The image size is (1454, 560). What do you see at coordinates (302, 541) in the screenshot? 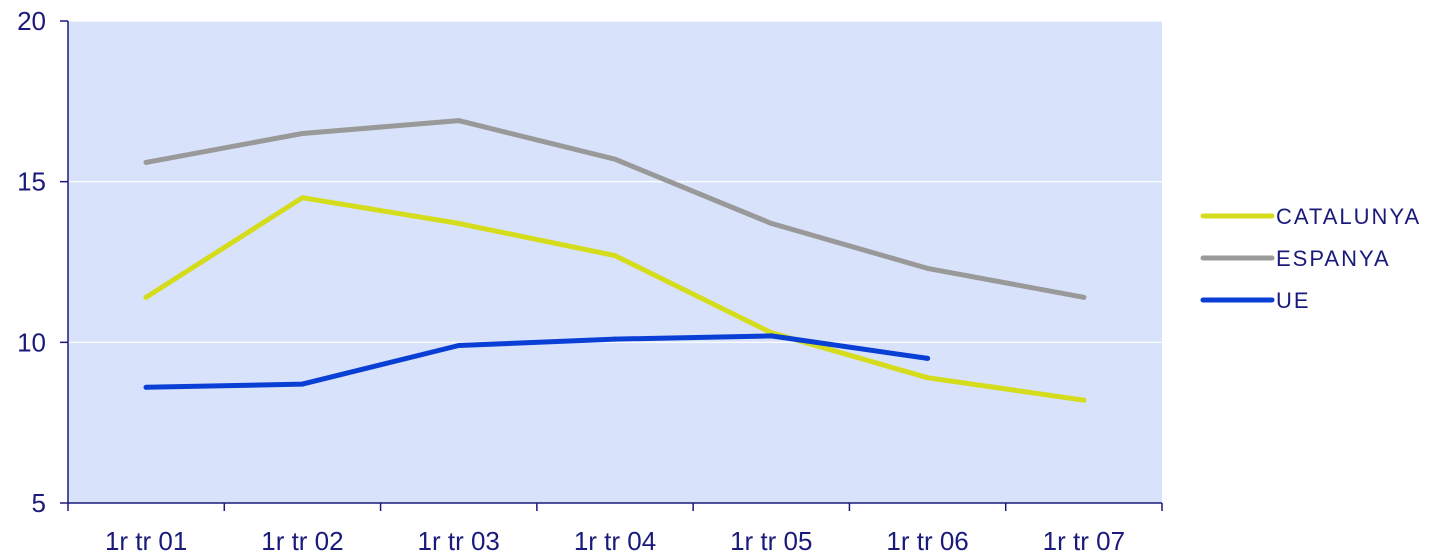
I see `x-tick-label-1r-tr-02: 1r tr 02` at bounding box center [302, 541].